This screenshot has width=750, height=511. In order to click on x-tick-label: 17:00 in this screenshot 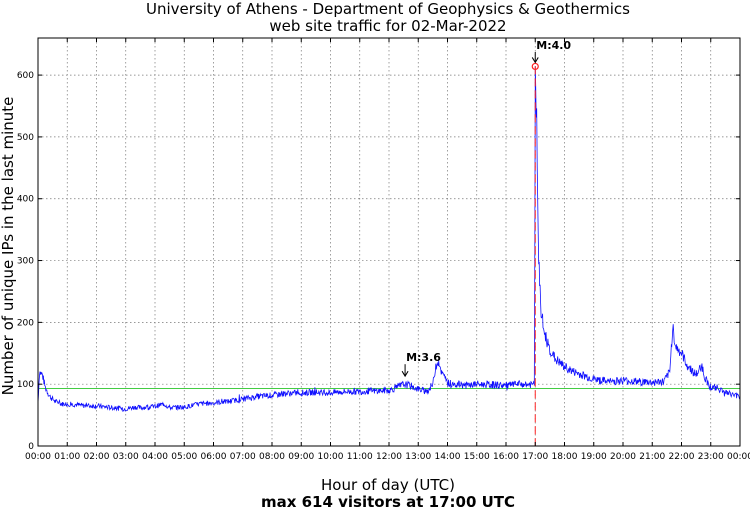, I will do `click(535, 457)`.